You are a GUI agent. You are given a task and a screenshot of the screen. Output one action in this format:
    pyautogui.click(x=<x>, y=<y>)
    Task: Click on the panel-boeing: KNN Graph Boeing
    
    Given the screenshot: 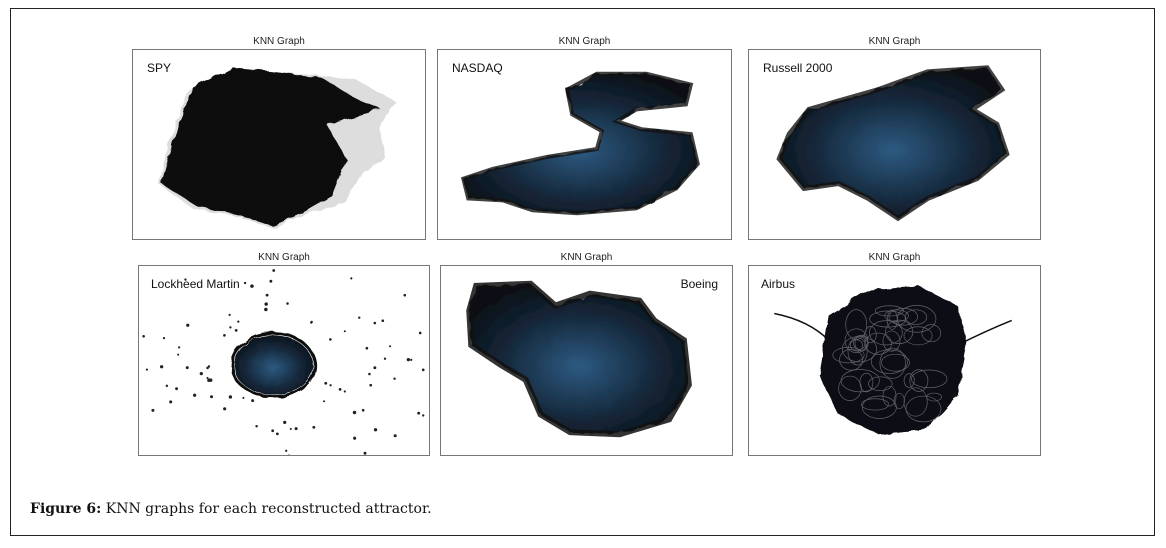 What is the action you would take?
    pyautogui.click(x=586, y=354)
    